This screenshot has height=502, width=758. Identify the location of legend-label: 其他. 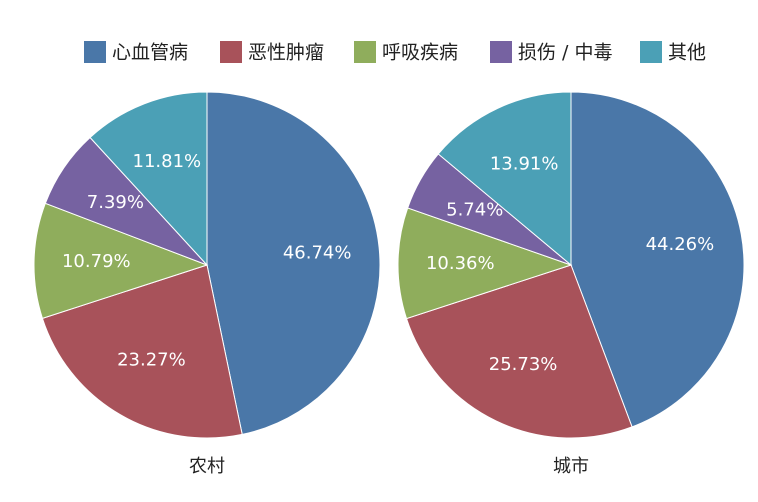
(687, 53).